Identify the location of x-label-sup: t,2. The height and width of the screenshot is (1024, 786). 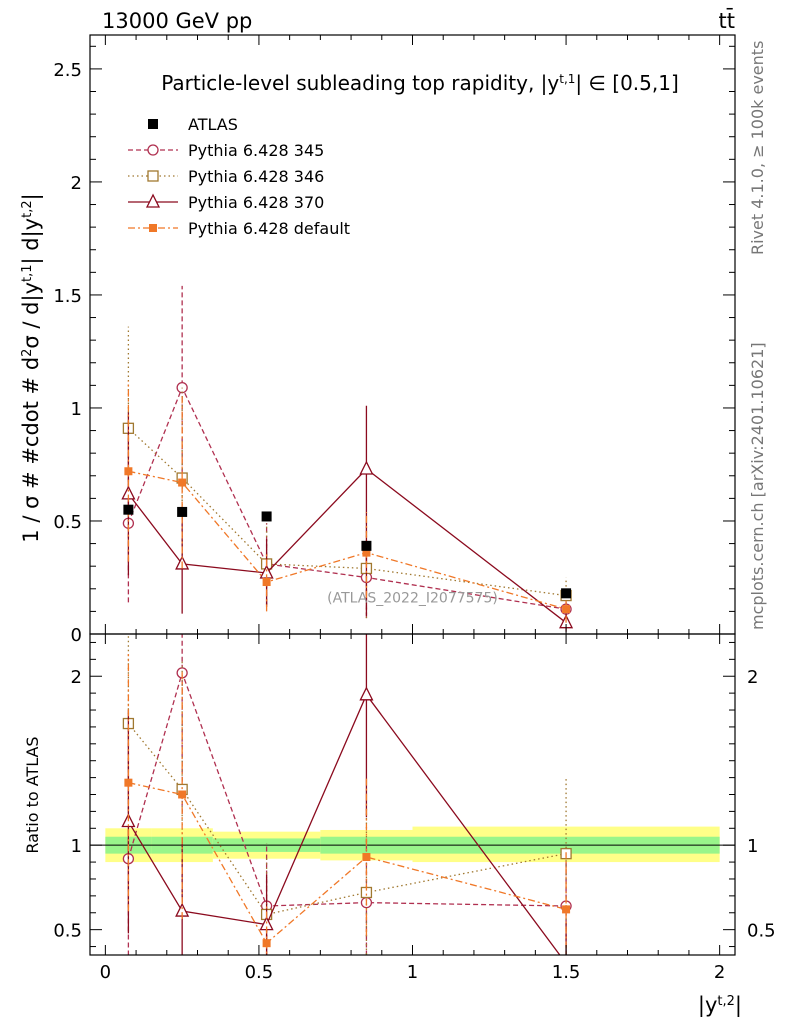
(726, 1001).